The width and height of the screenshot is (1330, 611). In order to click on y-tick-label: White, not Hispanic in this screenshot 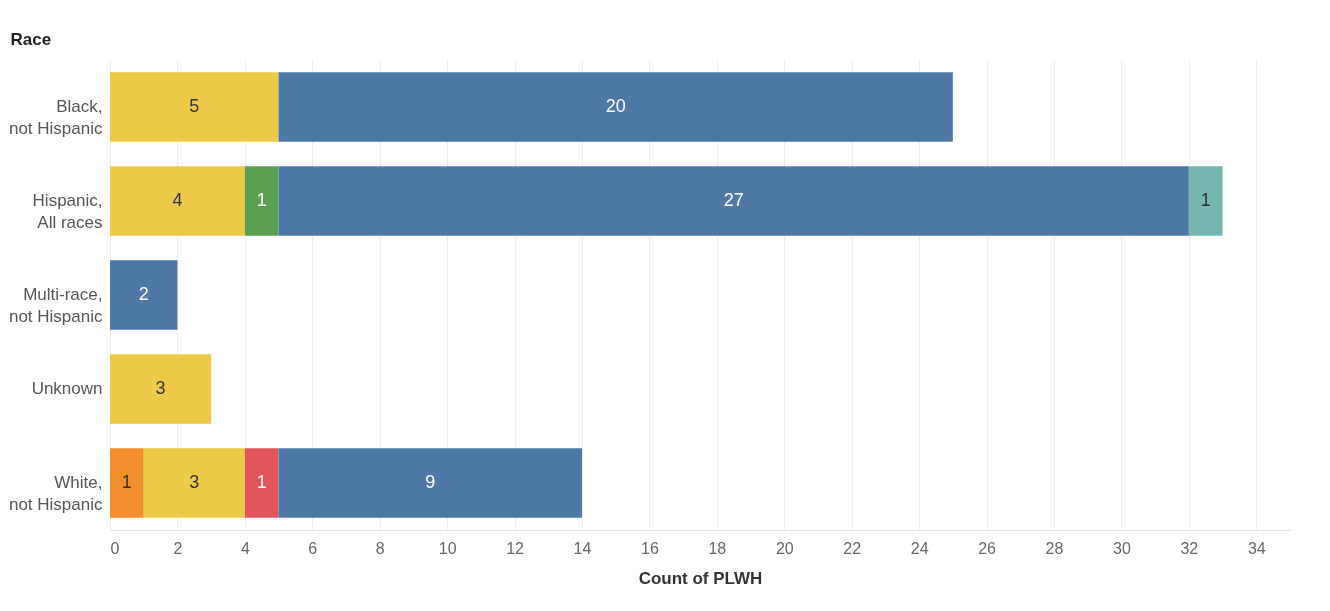, I will do `click(55, 493)`.